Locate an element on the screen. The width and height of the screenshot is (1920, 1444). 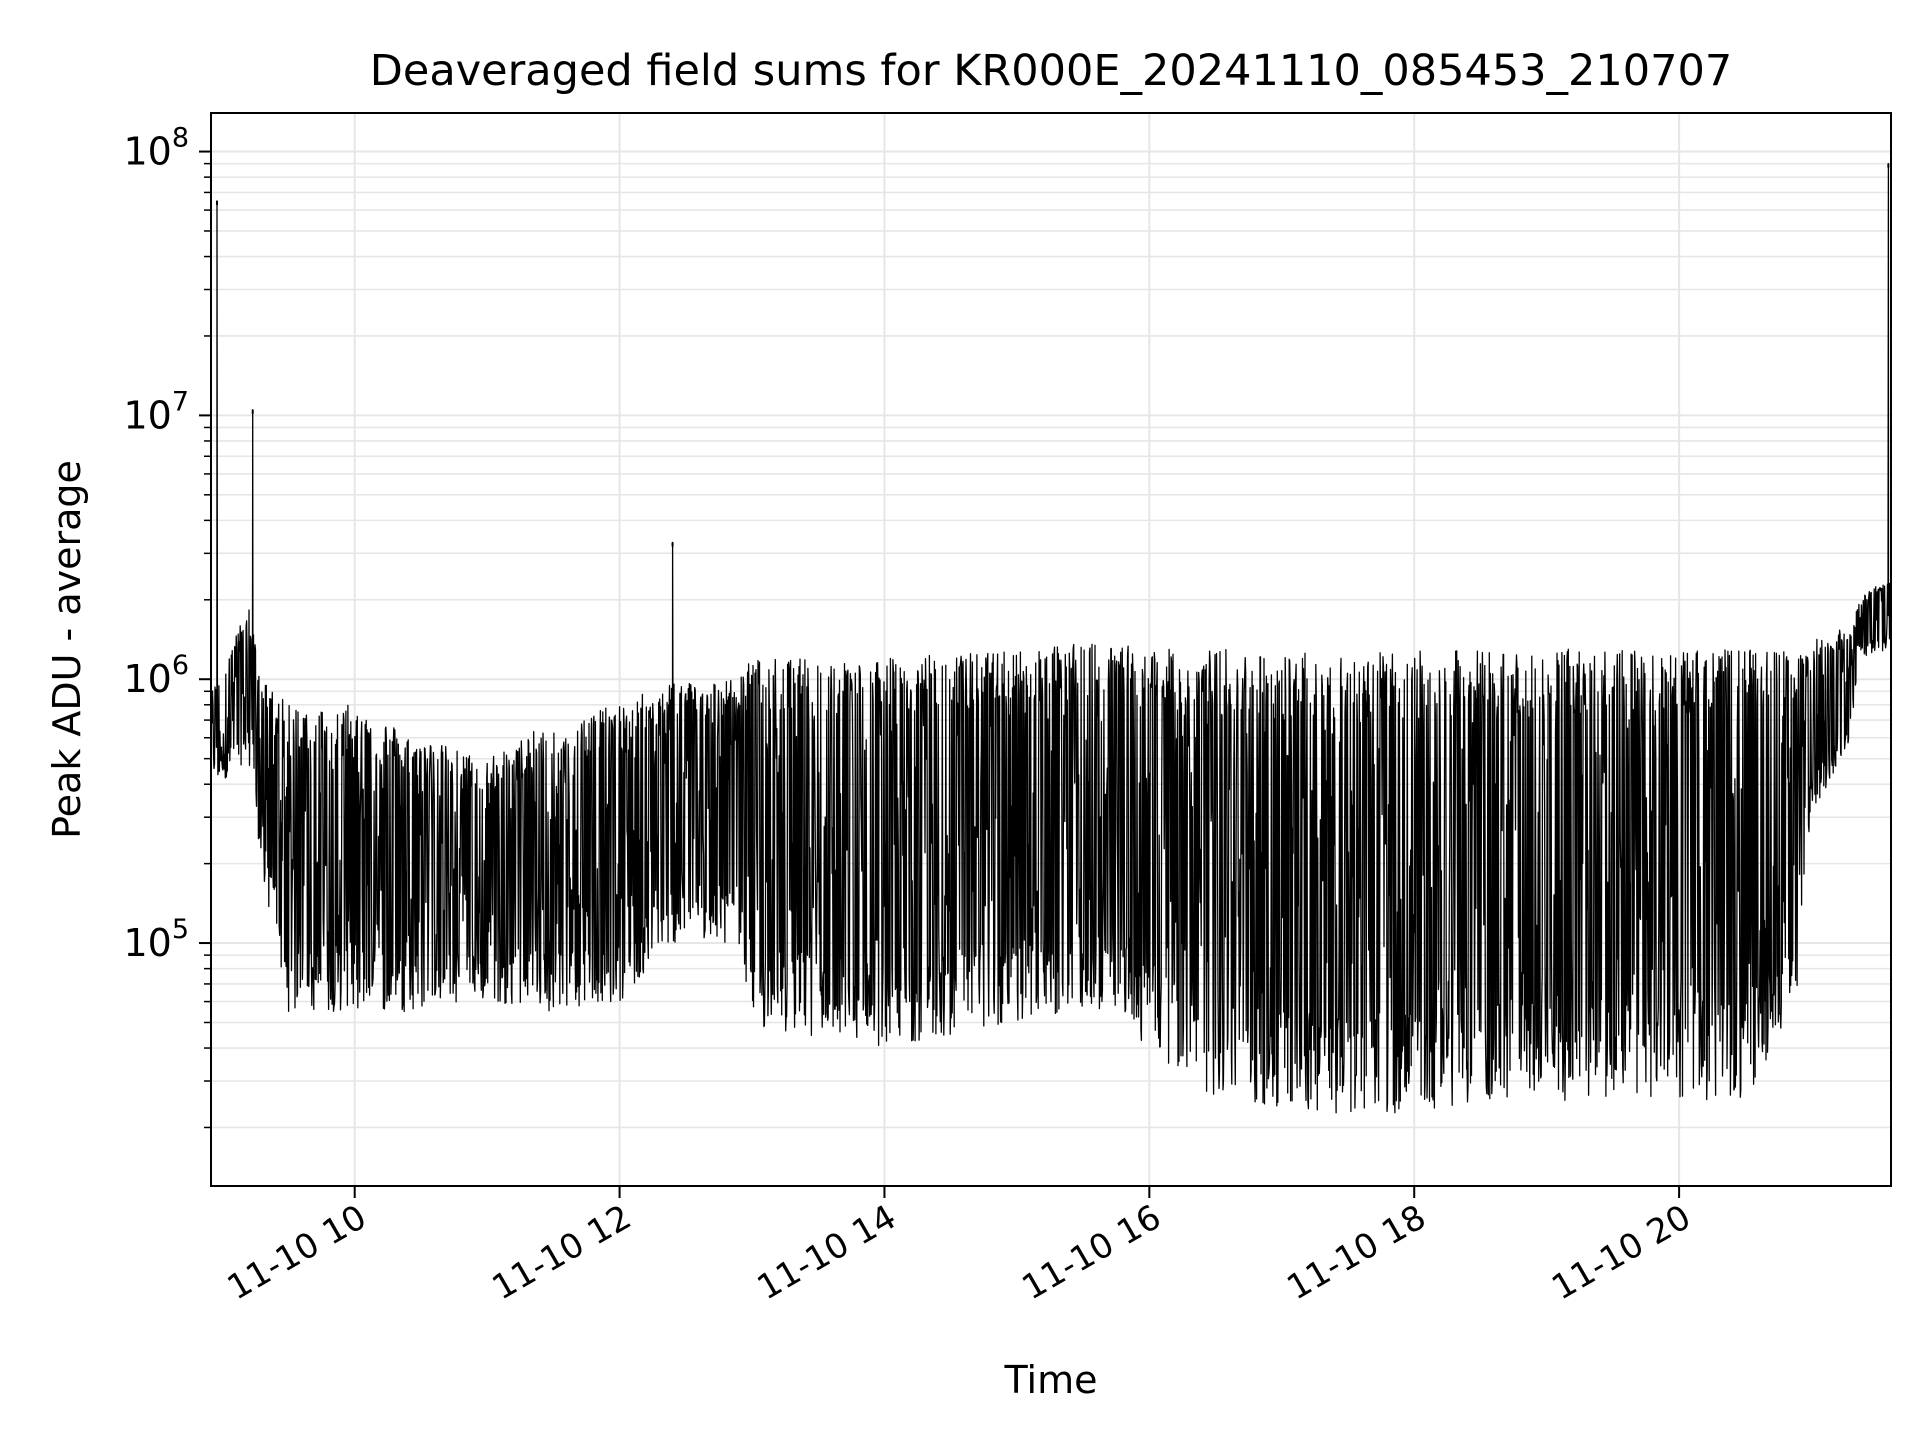
y-tick-exponent: 7 is located at coordinates (180, 401).